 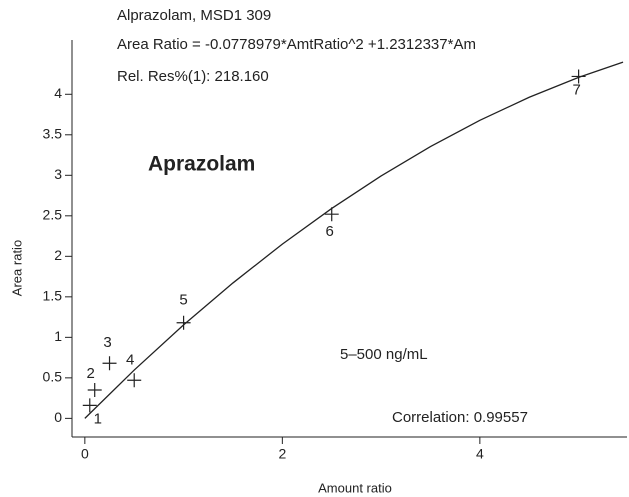 What do you see at coordinates (58, 174) in the screenshot?
I see `y-tick-label: 3` at bounding box center [58, 174].